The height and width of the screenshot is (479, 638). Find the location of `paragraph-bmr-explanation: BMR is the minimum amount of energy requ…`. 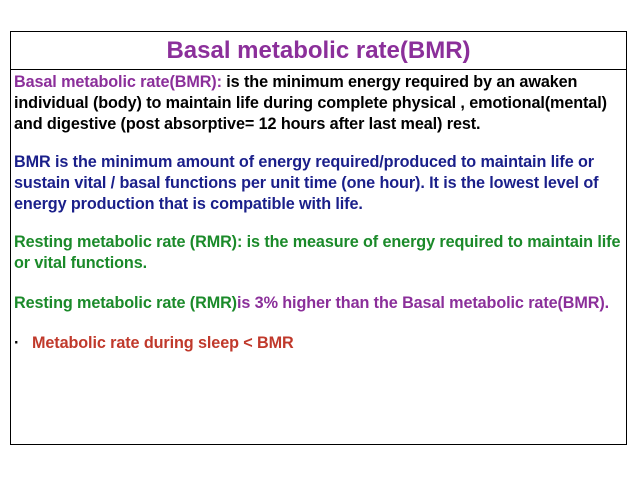

paragraph-bmr-explanation: BMR is the minimum amount of energy requ… is located at coordinates (320, 183).